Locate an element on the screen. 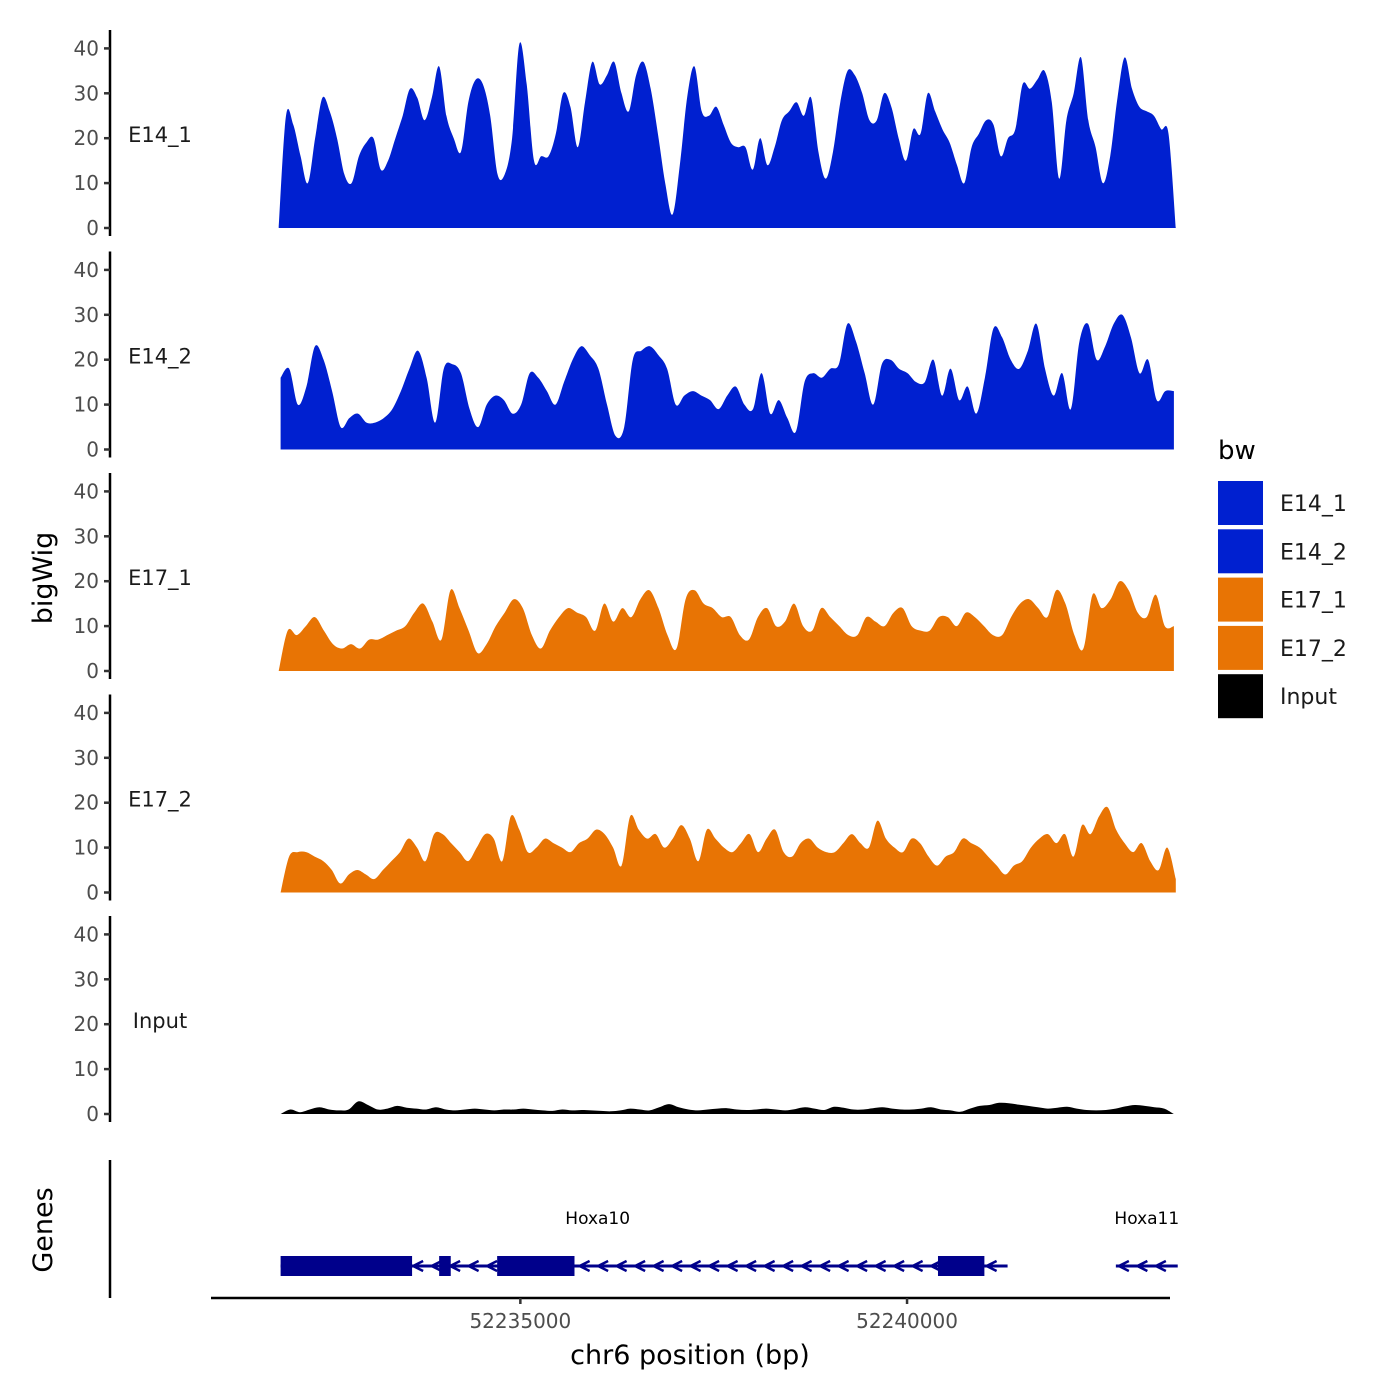 The image size is (1400, 1400). legend-label: E17_2 is located at coordinates (1313, 649).